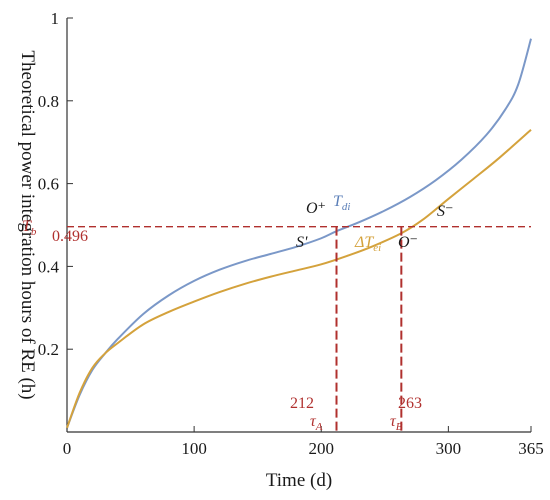 The image size is (550, 500). Describe the element at coordinates (408, 242) in the screenshot. I see `o-minus-label: O⁻` at that location.